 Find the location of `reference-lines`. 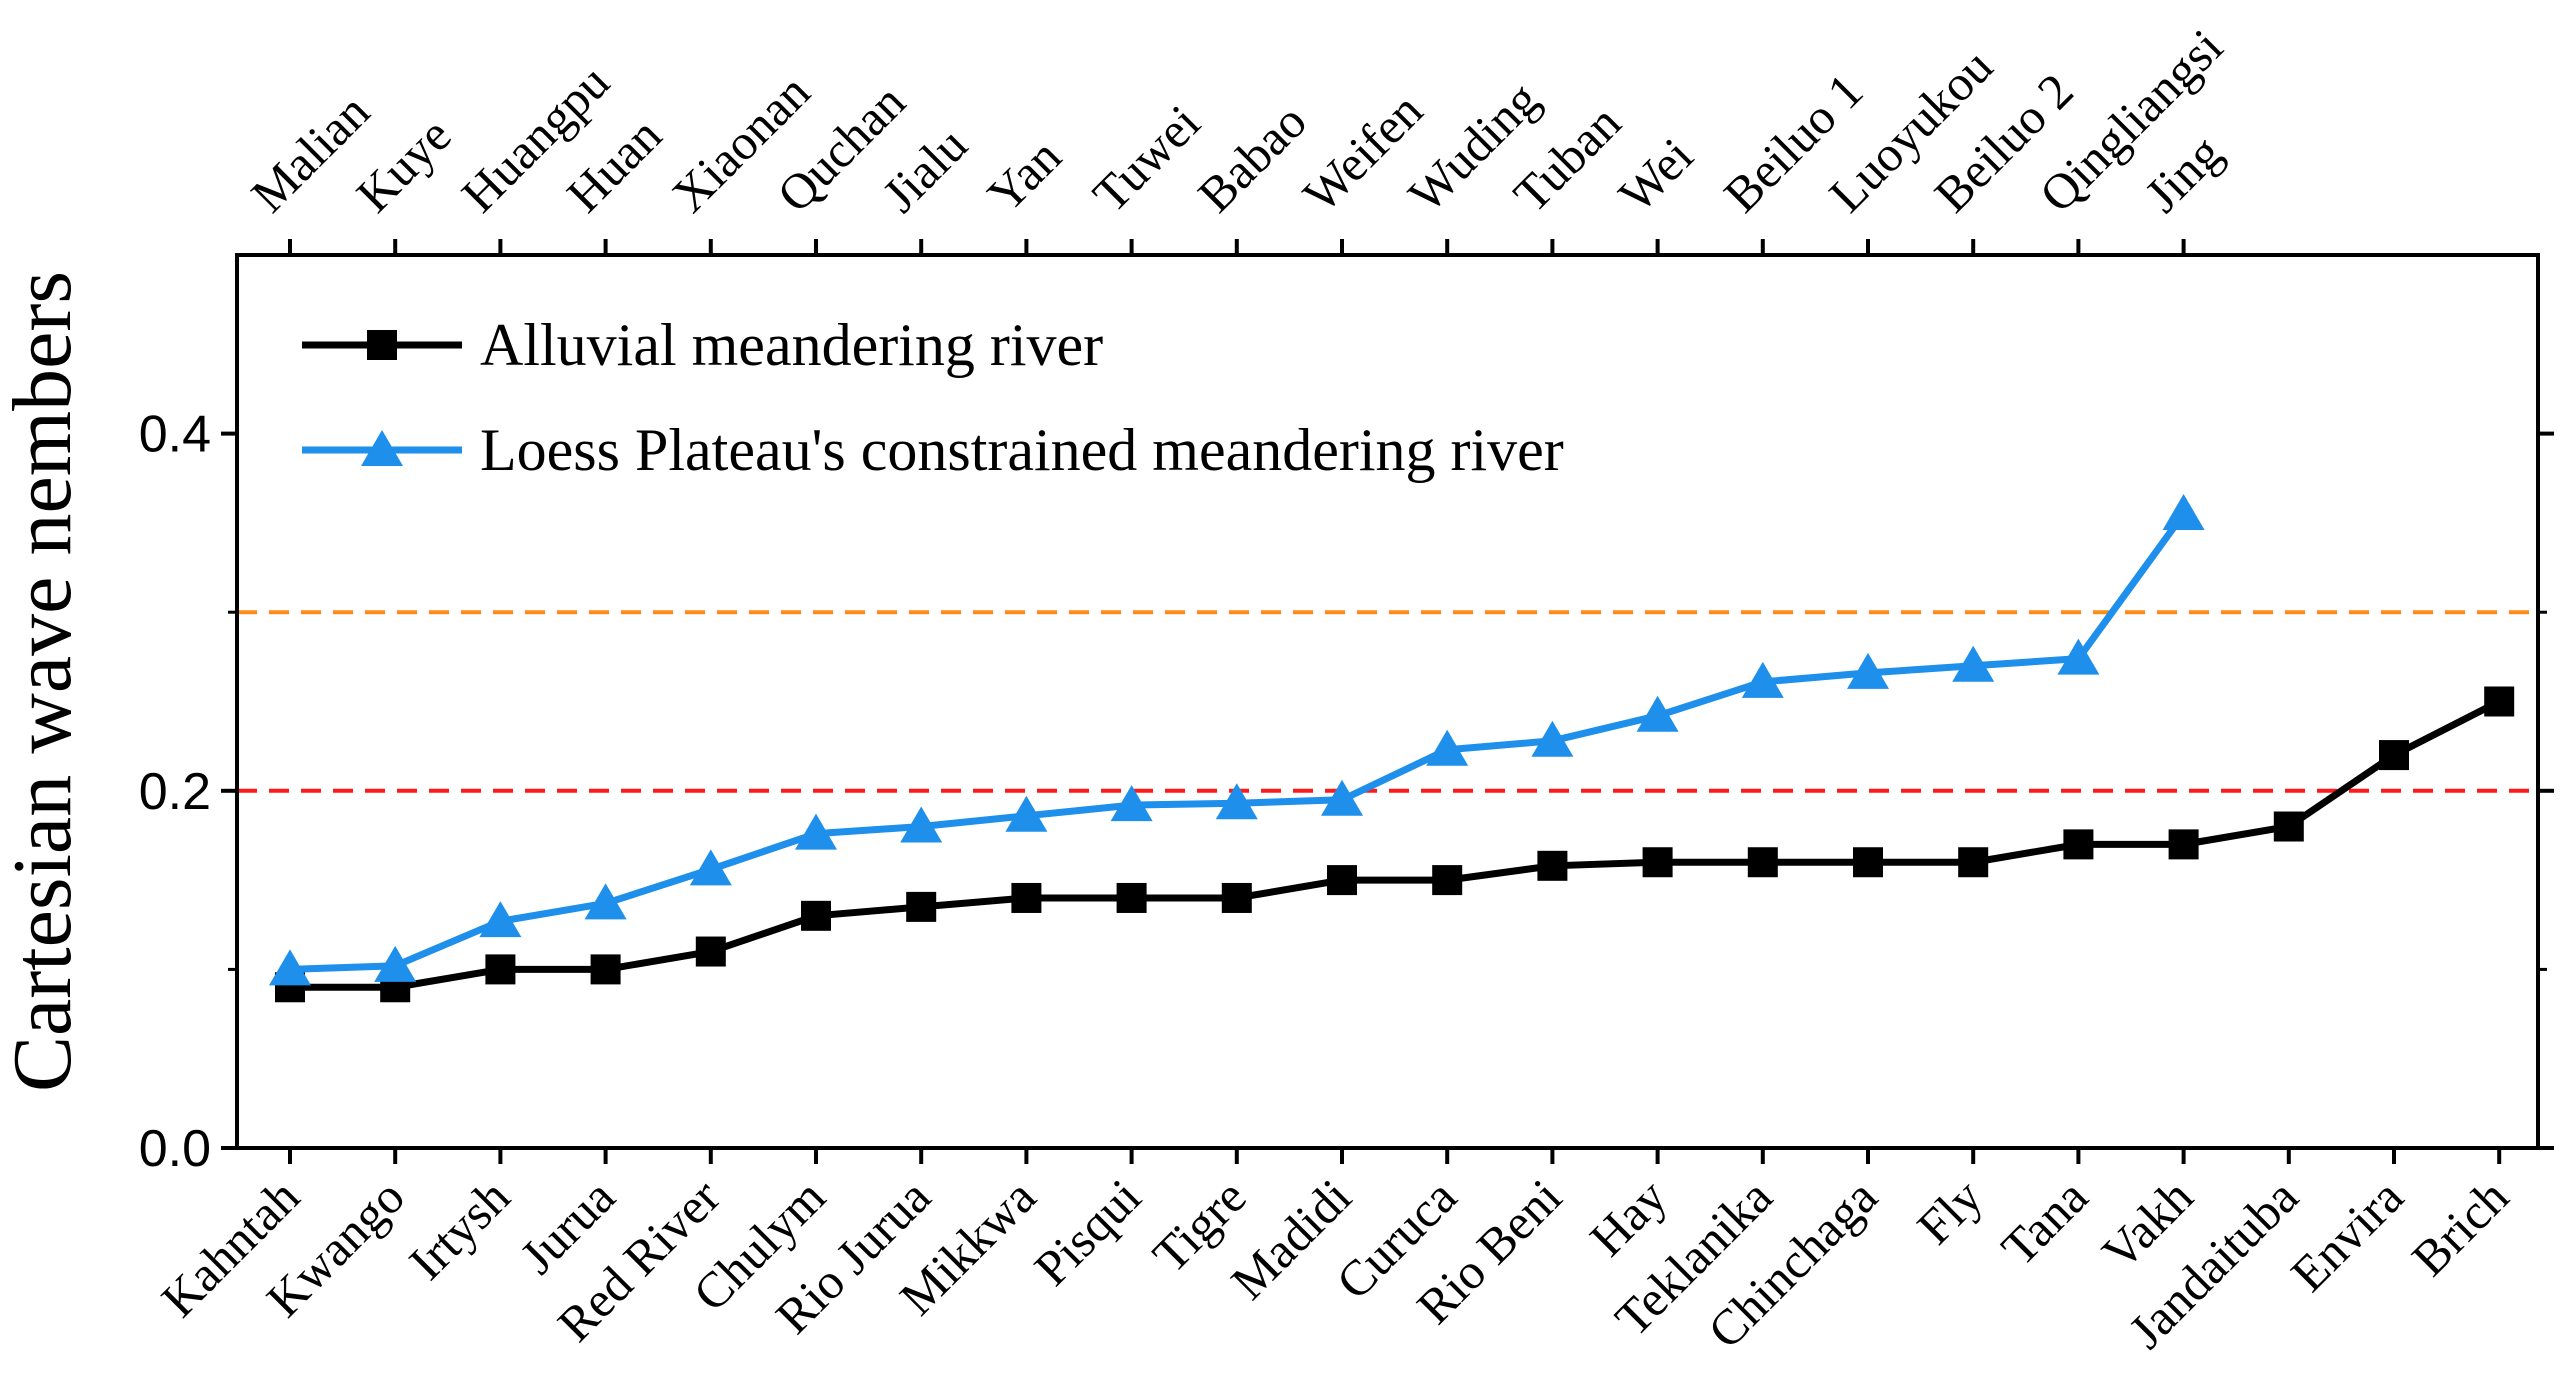

reference-lines is located at coordinates (1387, 701).